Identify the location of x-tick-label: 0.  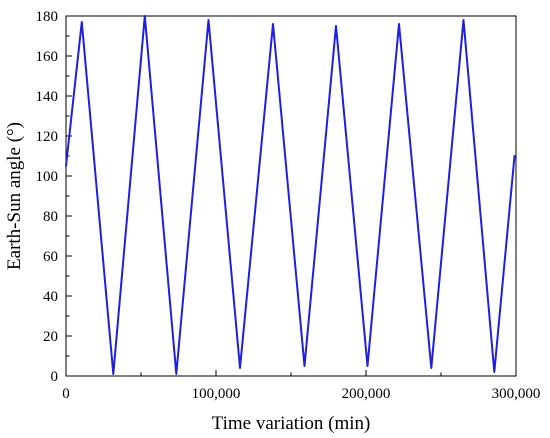
(66, 394).